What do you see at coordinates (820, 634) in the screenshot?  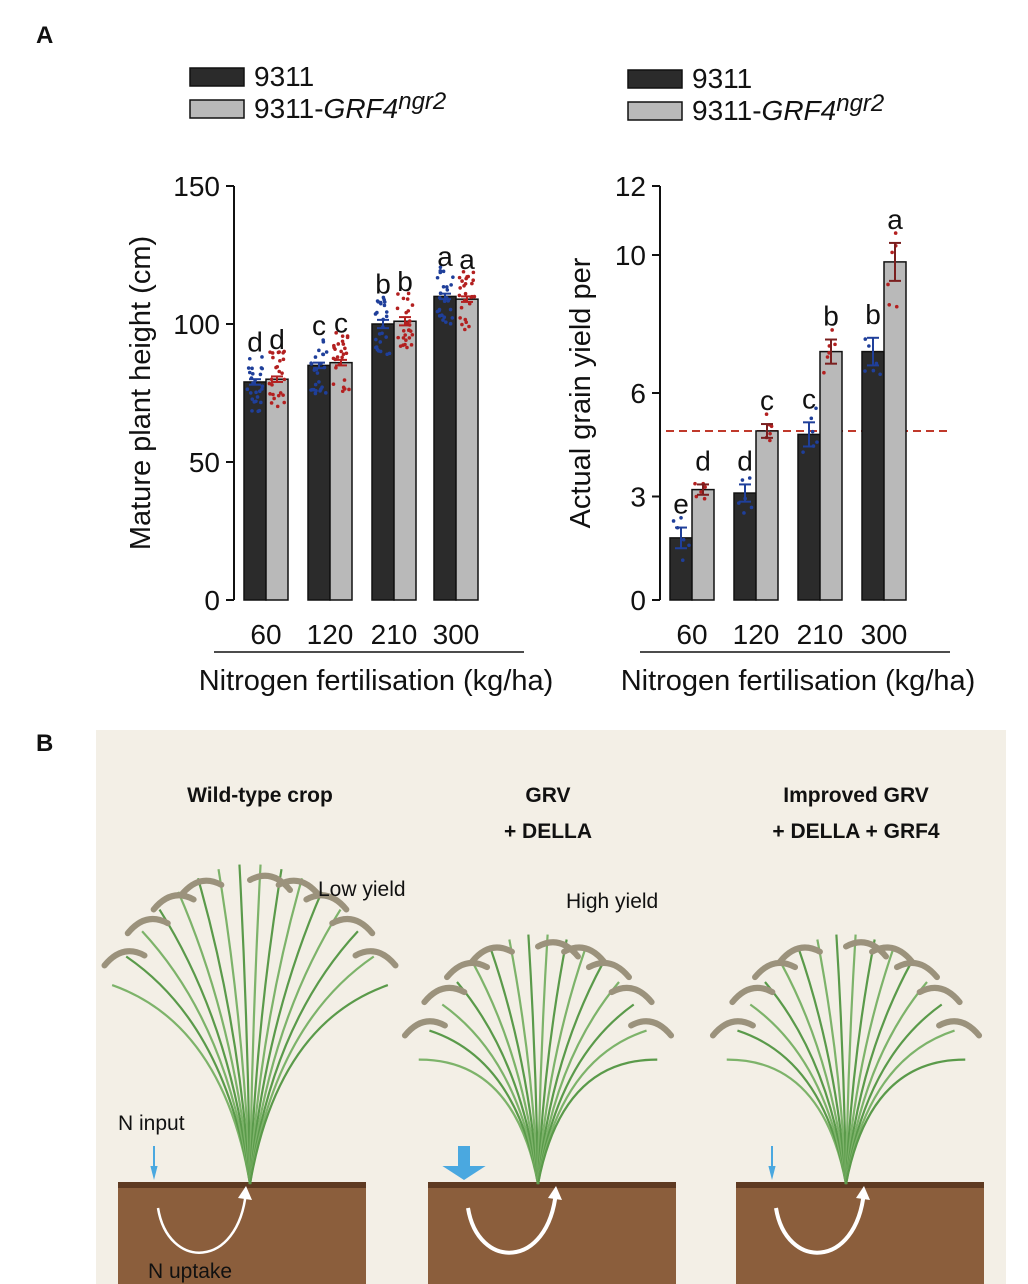 I see `x-tick-label-1-2: 210` at bounding box center [820, 634].